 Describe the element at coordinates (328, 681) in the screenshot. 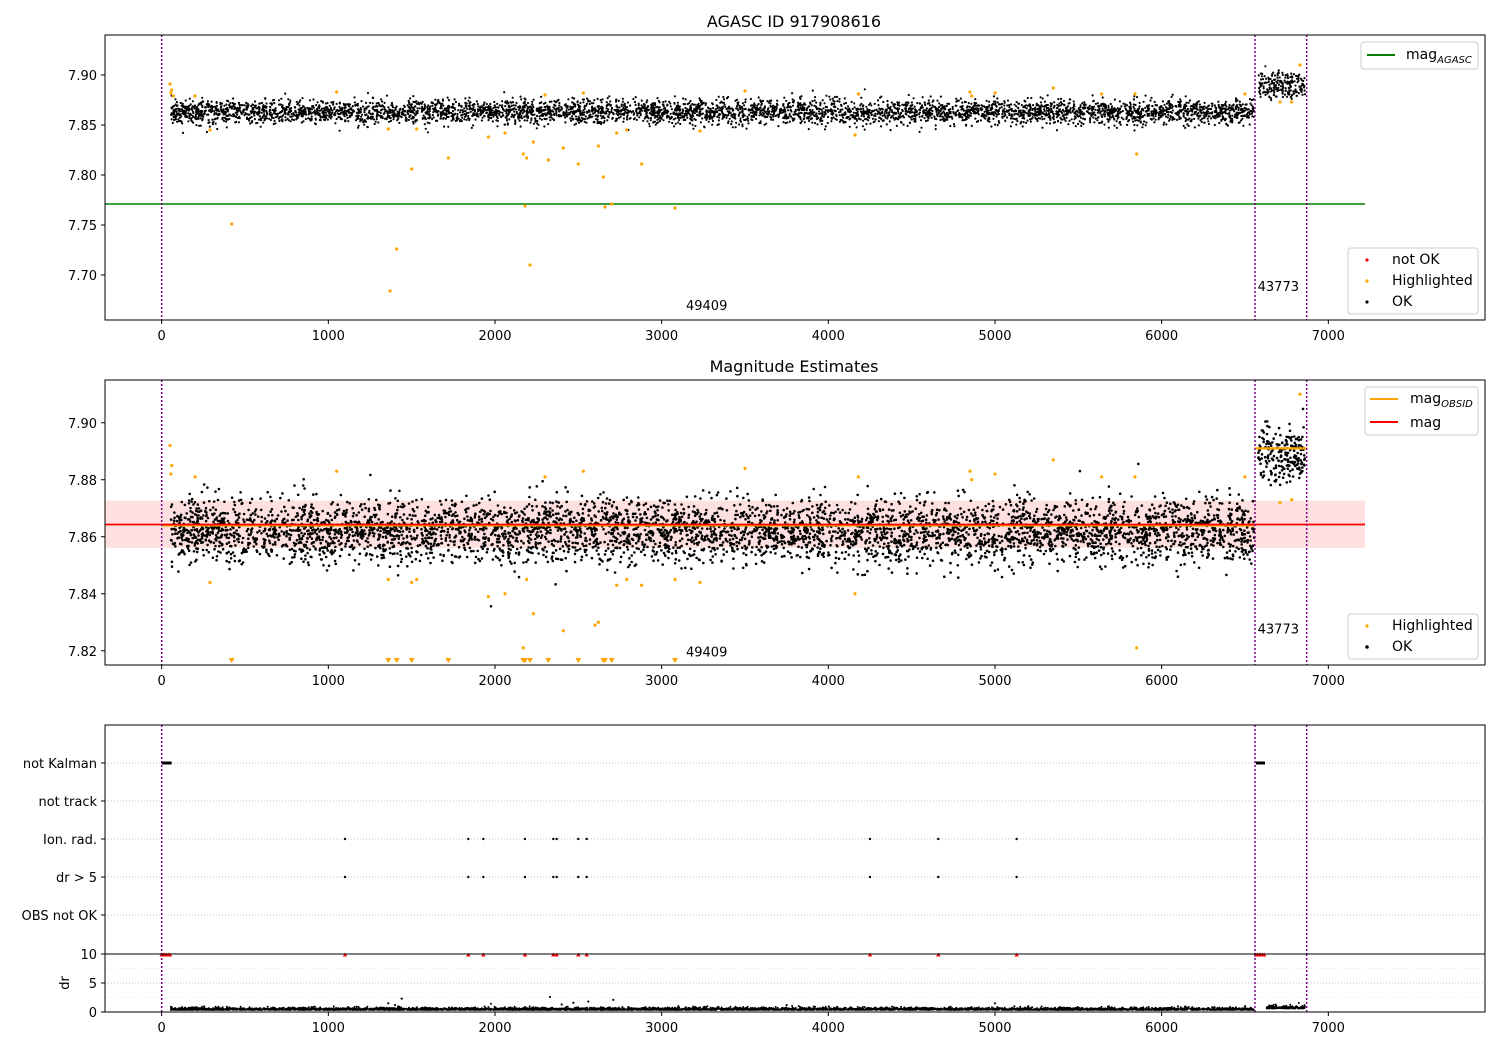

I see `chart-2-xtick-label: 1000` at that location.